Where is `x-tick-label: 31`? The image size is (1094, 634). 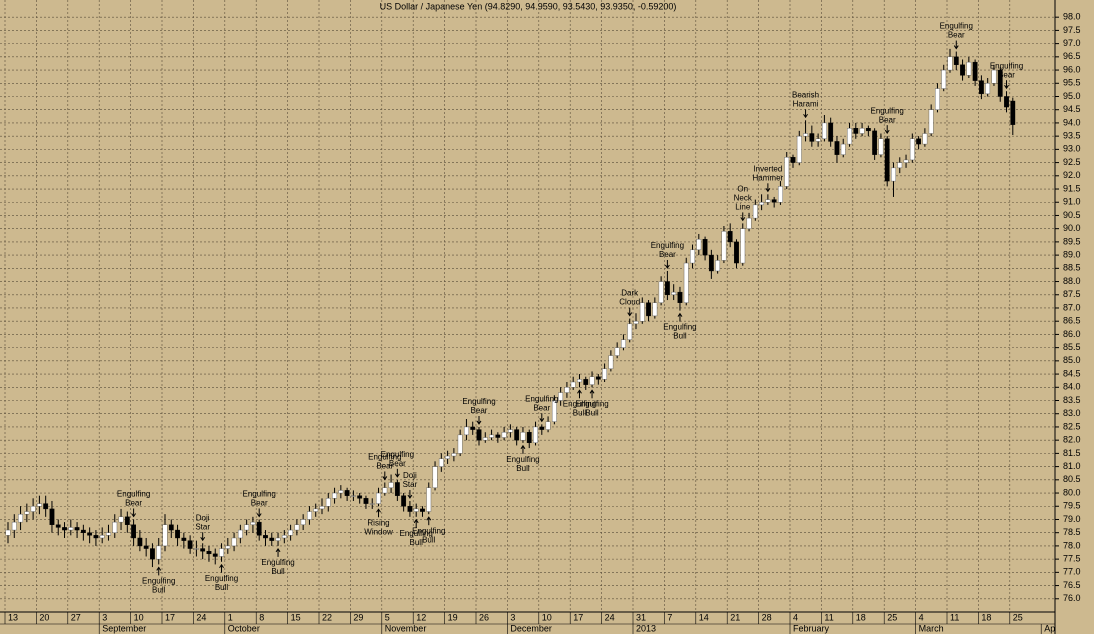
x-tick-label: 31 is located at coordinates (641, 617).